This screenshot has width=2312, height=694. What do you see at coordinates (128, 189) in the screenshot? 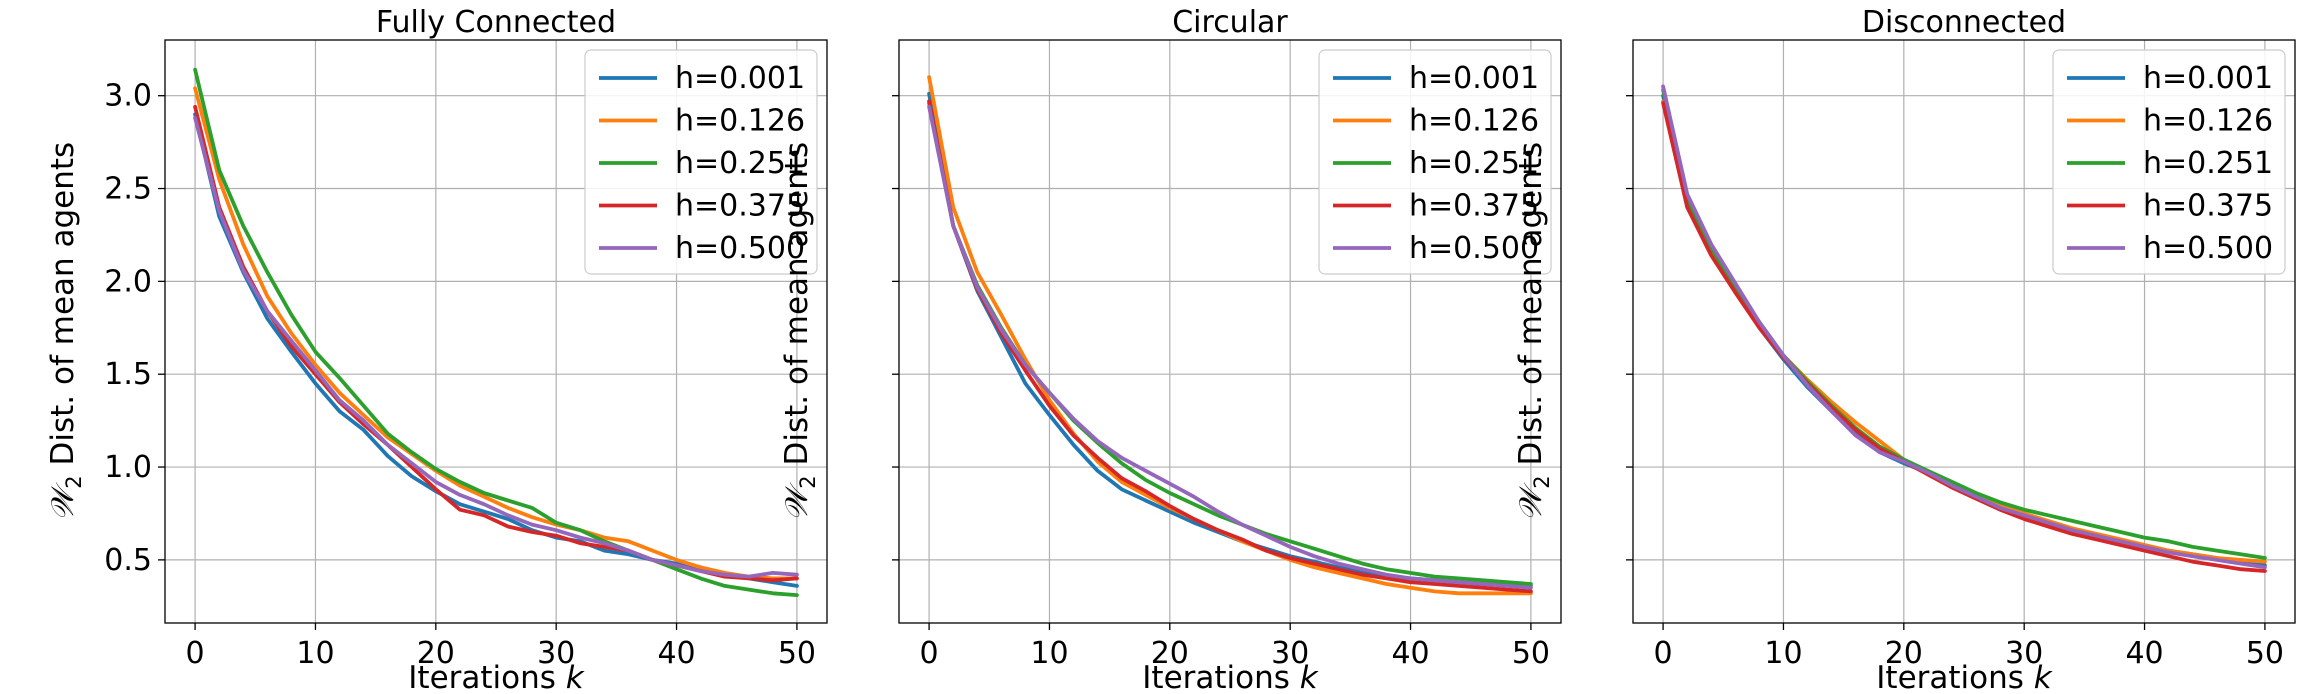
I see `y-tick-label: 2.5` at bounding box center [128, 189].